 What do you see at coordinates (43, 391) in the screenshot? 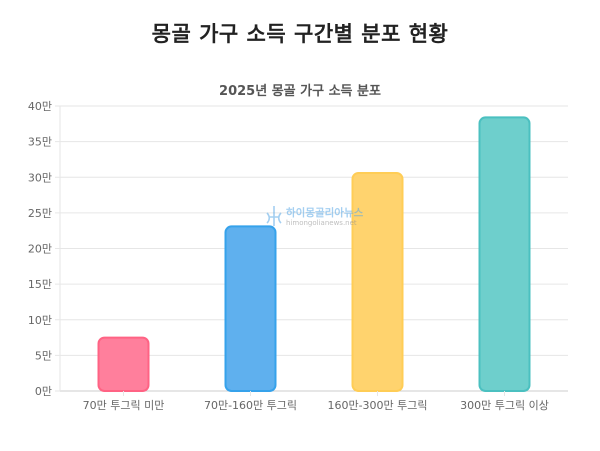
I see `y-tick-label: 0만` at bounding box center [43, 391].